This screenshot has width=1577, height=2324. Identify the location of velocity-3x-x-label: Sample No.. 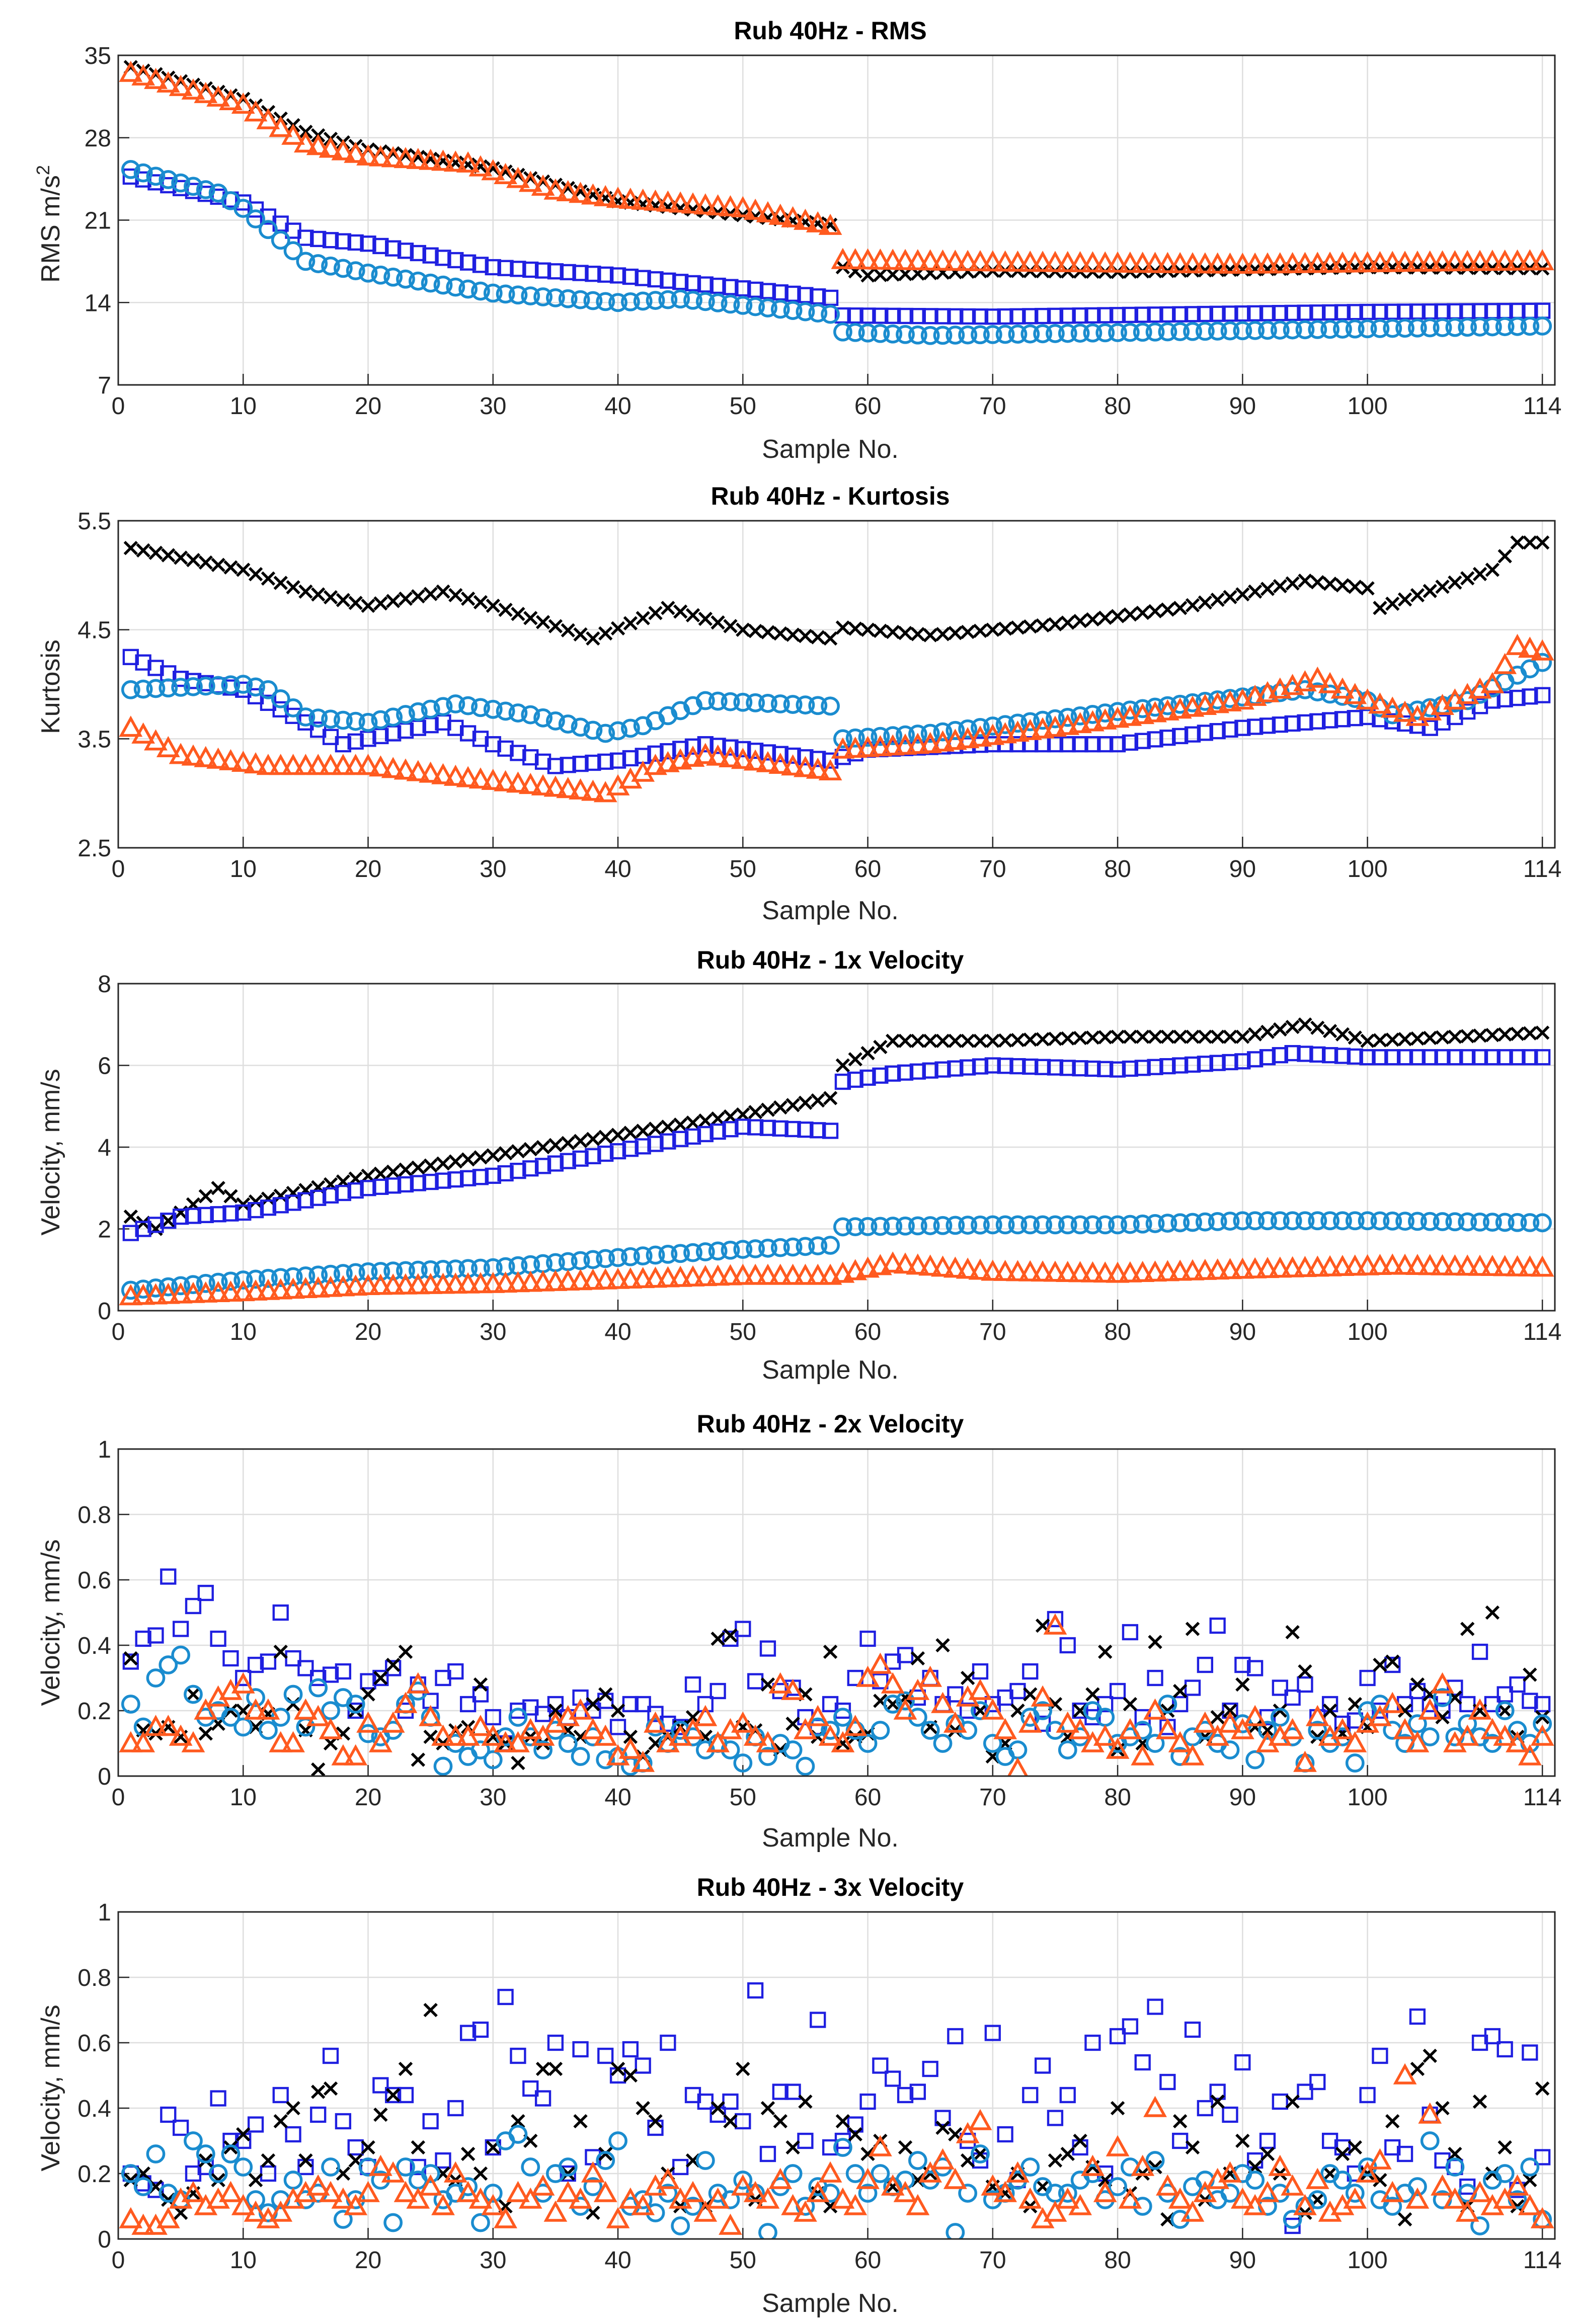
(830, 2303).